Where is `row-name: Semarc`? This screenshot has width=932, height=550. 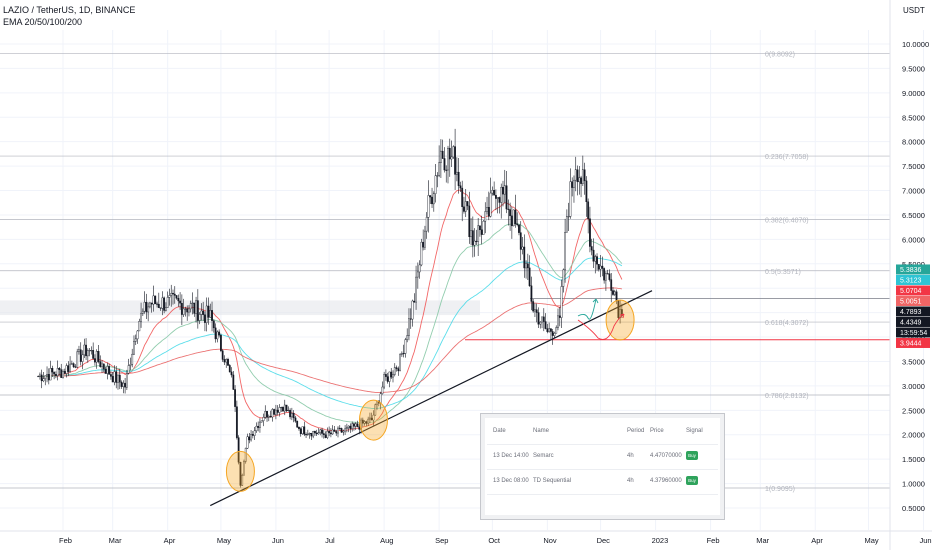 row-name: Semarc is located at coordinates (543, 456).